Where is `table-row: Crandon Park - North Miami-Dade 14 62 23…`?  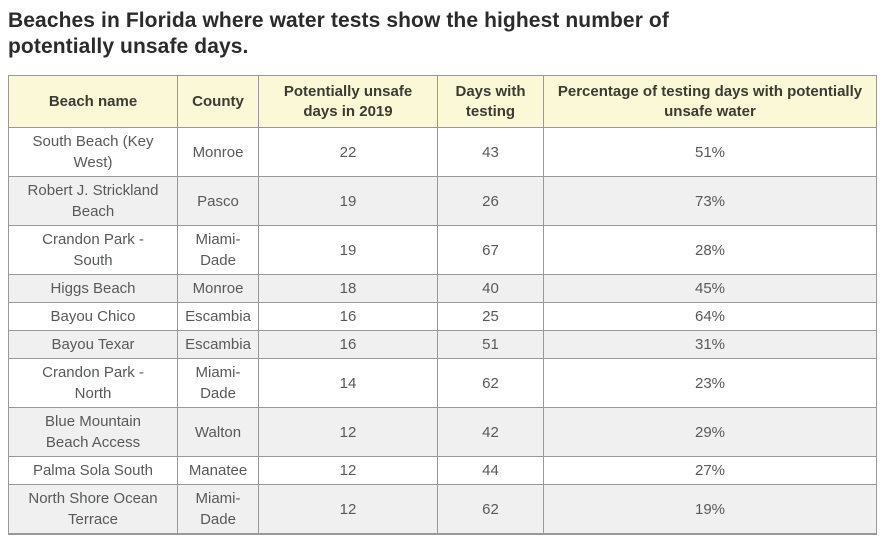
table-row: Crandon Park - North Miami-Dade 14 62 23… is located at coordinates (442, 383).